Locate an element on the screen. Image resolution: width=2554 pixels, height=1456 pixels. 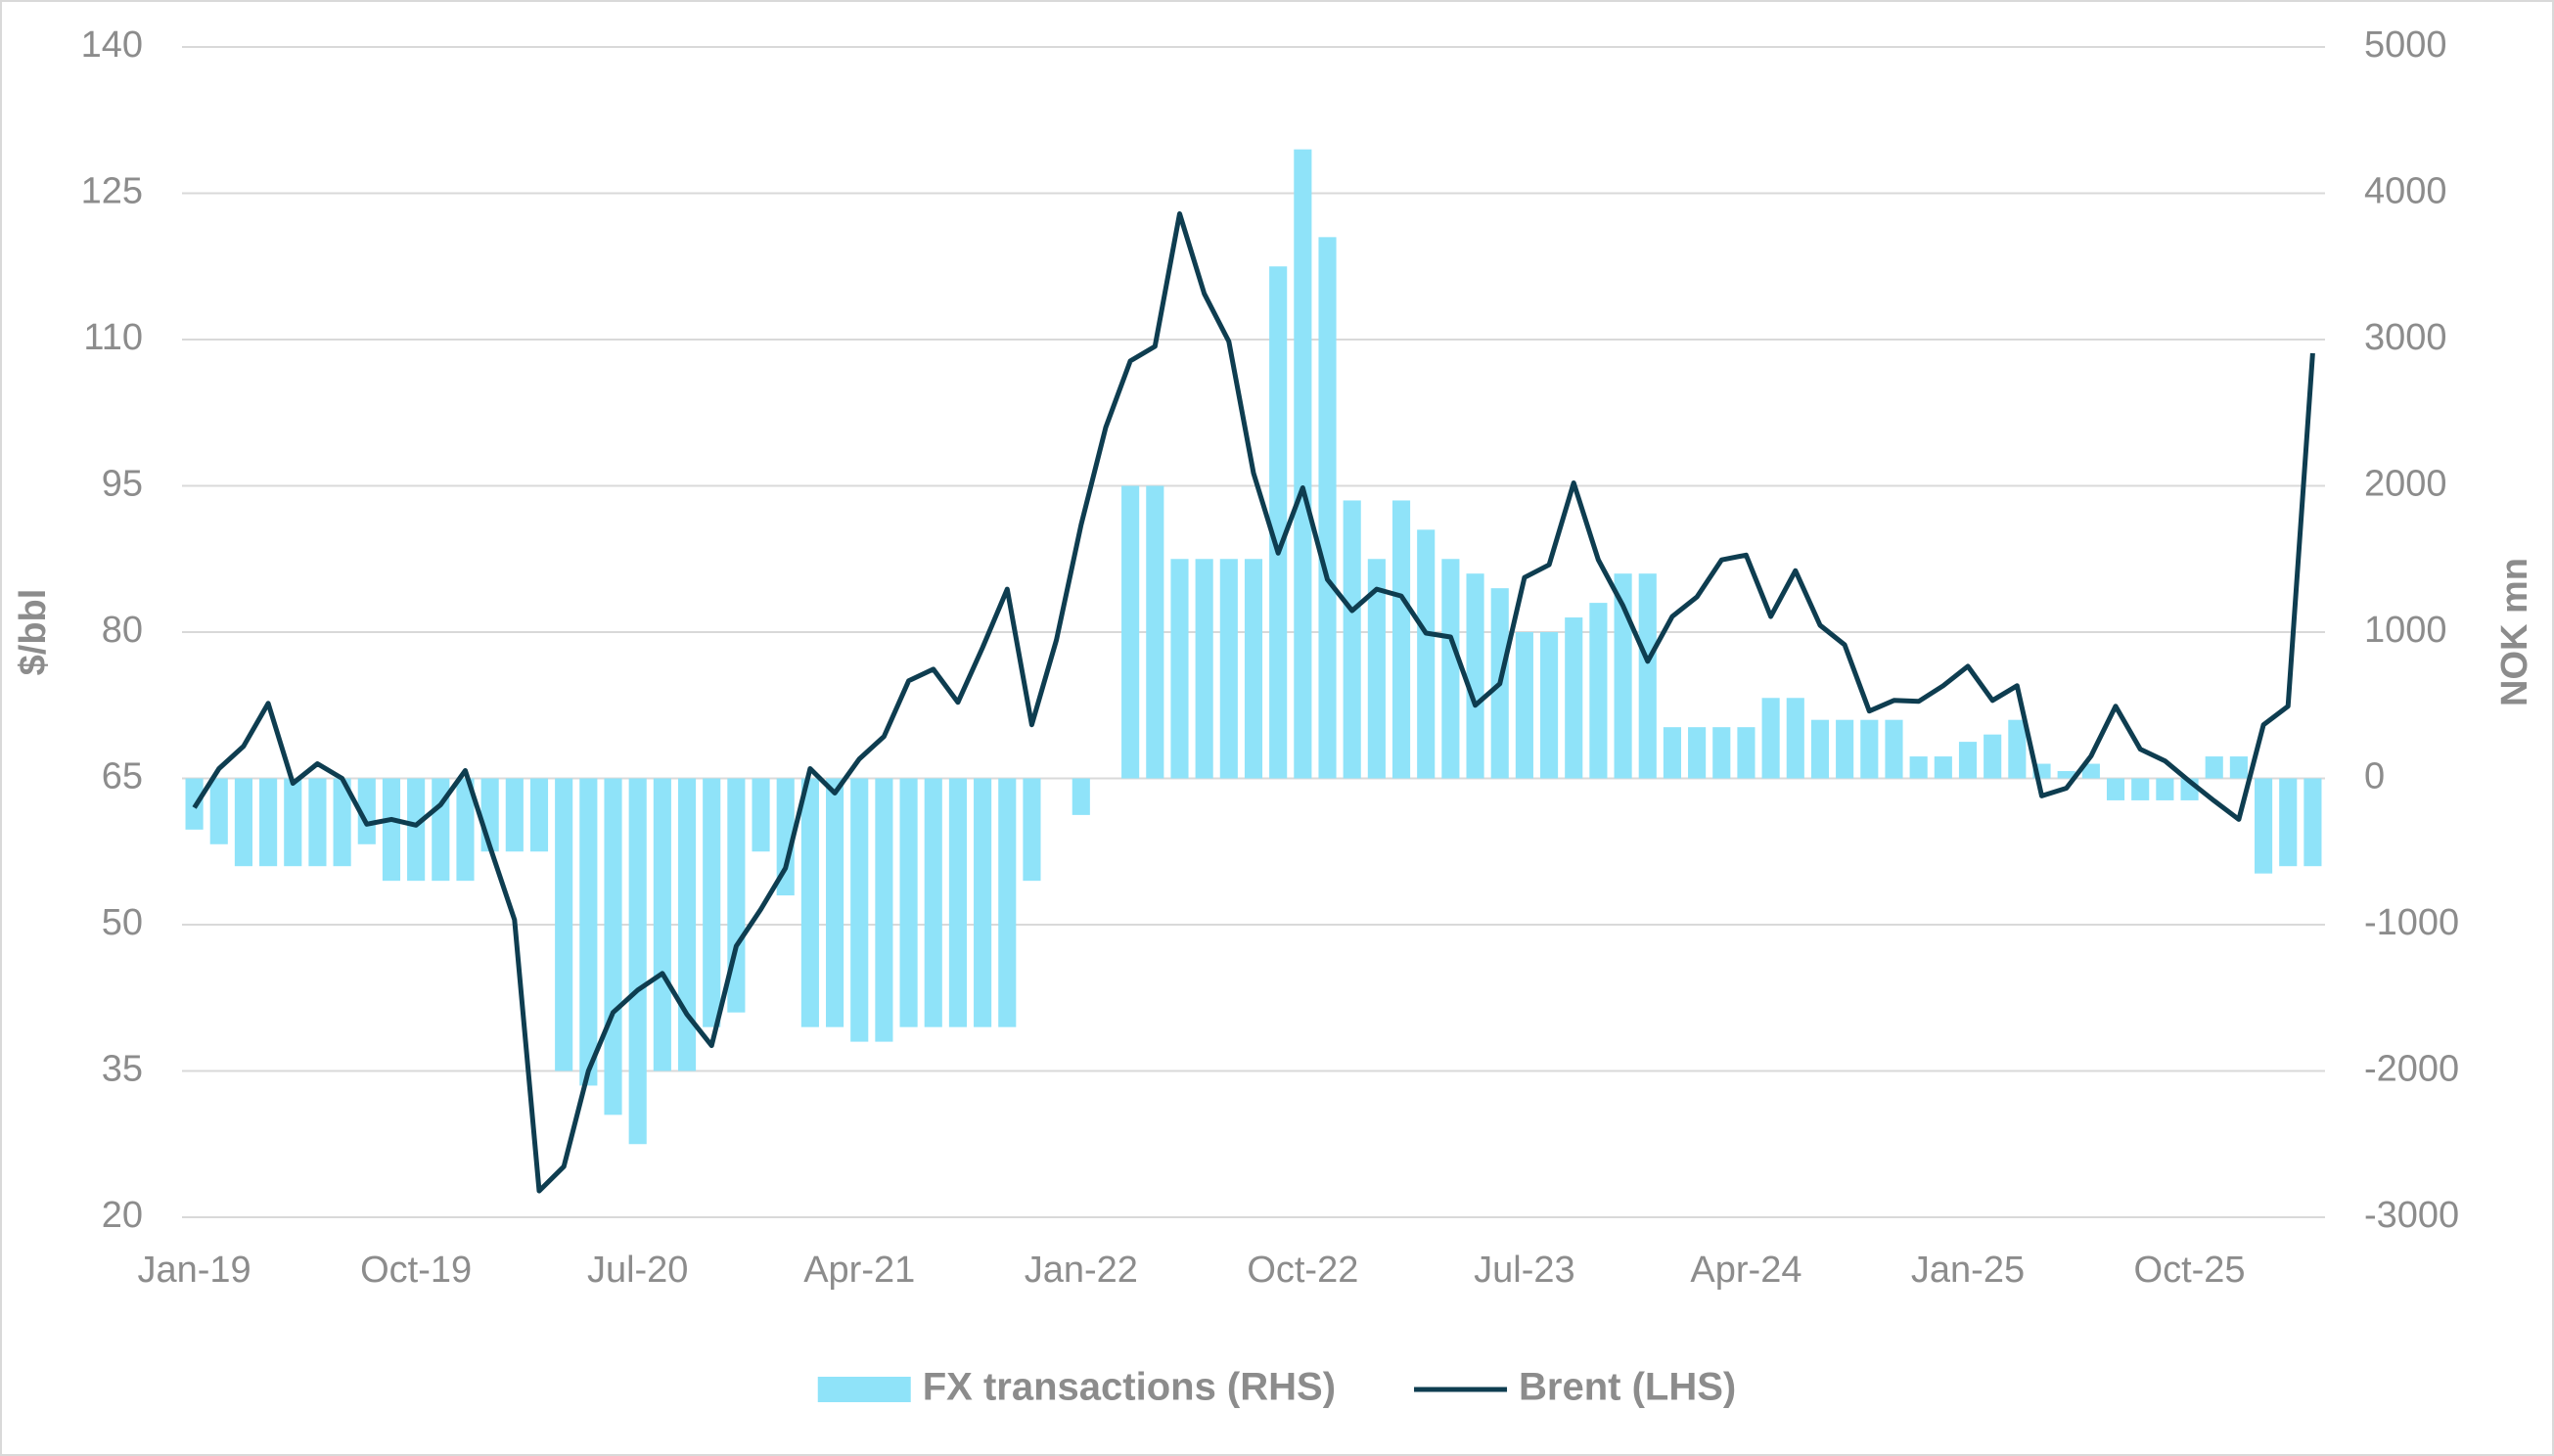
x-tick-label: Jan-25 is located at coordinates (1968, 1270).